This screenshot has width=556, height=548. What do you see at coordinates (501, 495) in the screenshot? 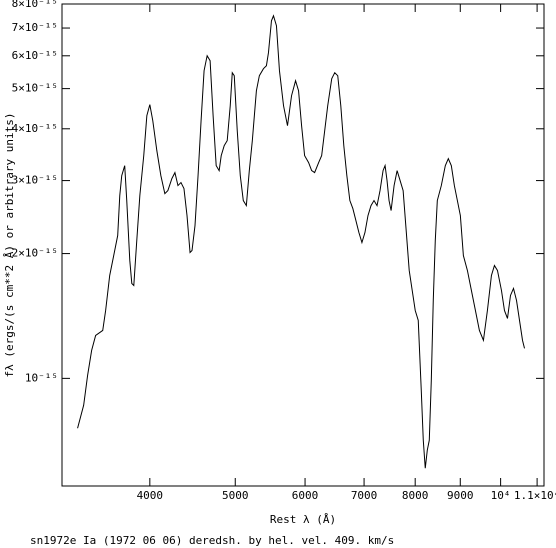
I see `x-tick-label: 10⁴` at bounding box center [501, 495].